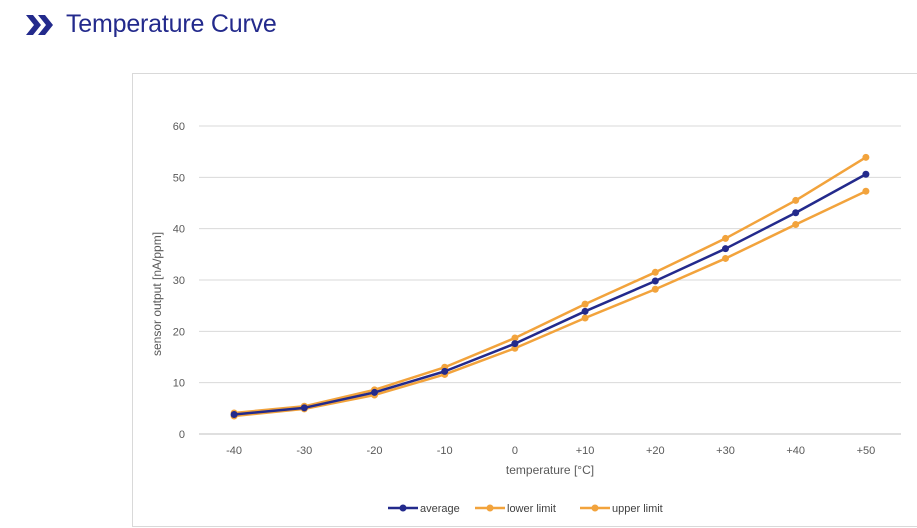 The width and height of the screenshot is (917, 528). I want to click on y-tick-label: 20, so click(179, 332).